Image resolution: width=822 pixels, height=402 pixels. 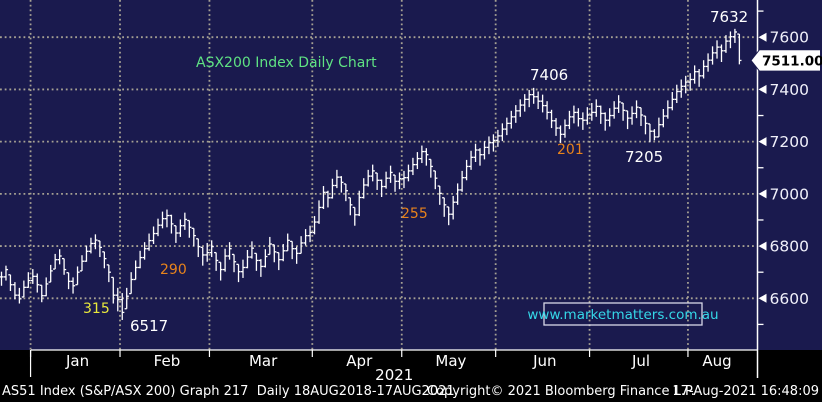 I want to click on chart-annotation: 255, so click(x=414, y=214).